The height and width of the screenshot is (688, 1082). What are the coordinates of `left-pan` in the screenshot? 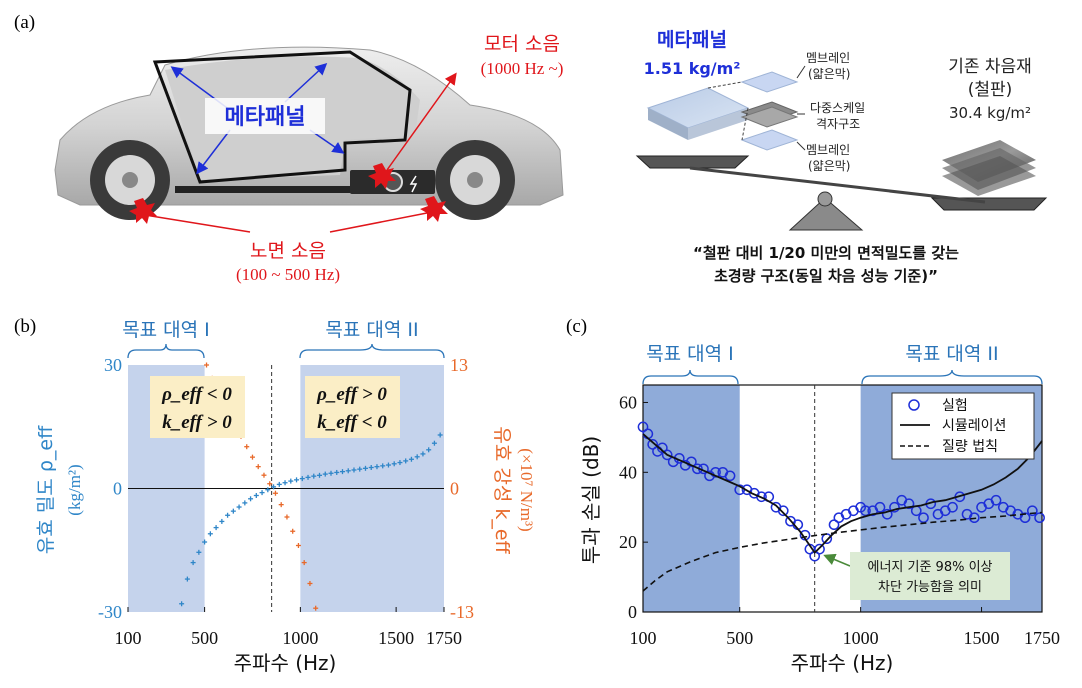 It's located at (692, 162).